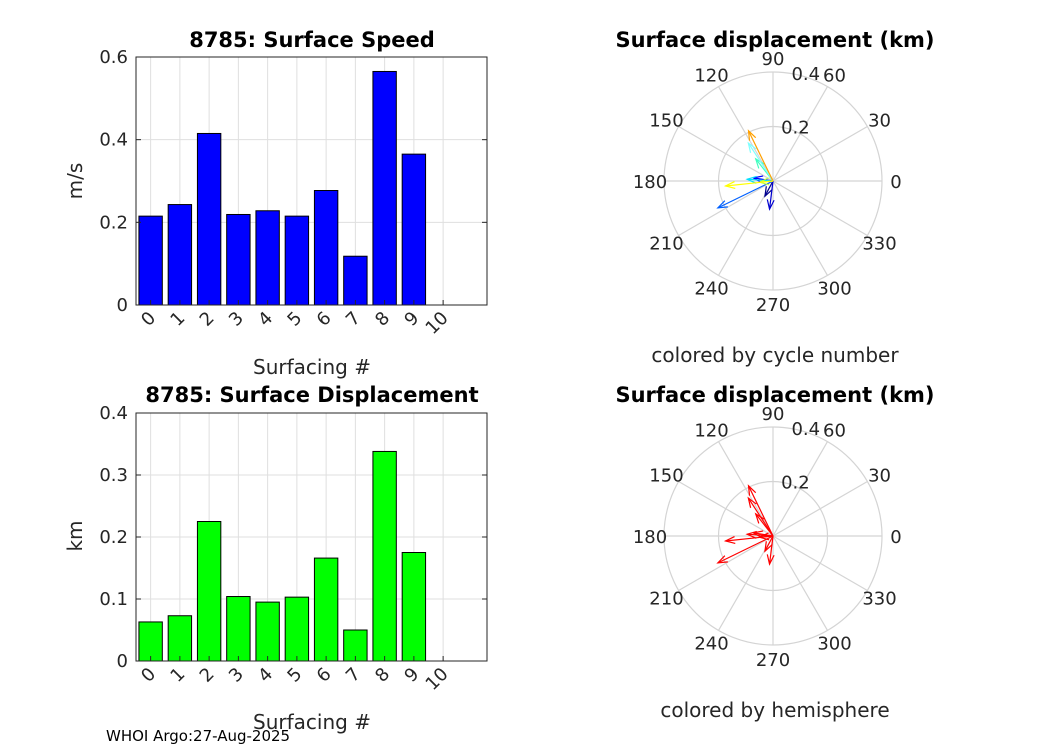 The height and width of the screenshot is (750, 1050). Describe the element at coordinates (437, 323) in the screenshot. I see `speed-x-tick-label: 10` at that location.